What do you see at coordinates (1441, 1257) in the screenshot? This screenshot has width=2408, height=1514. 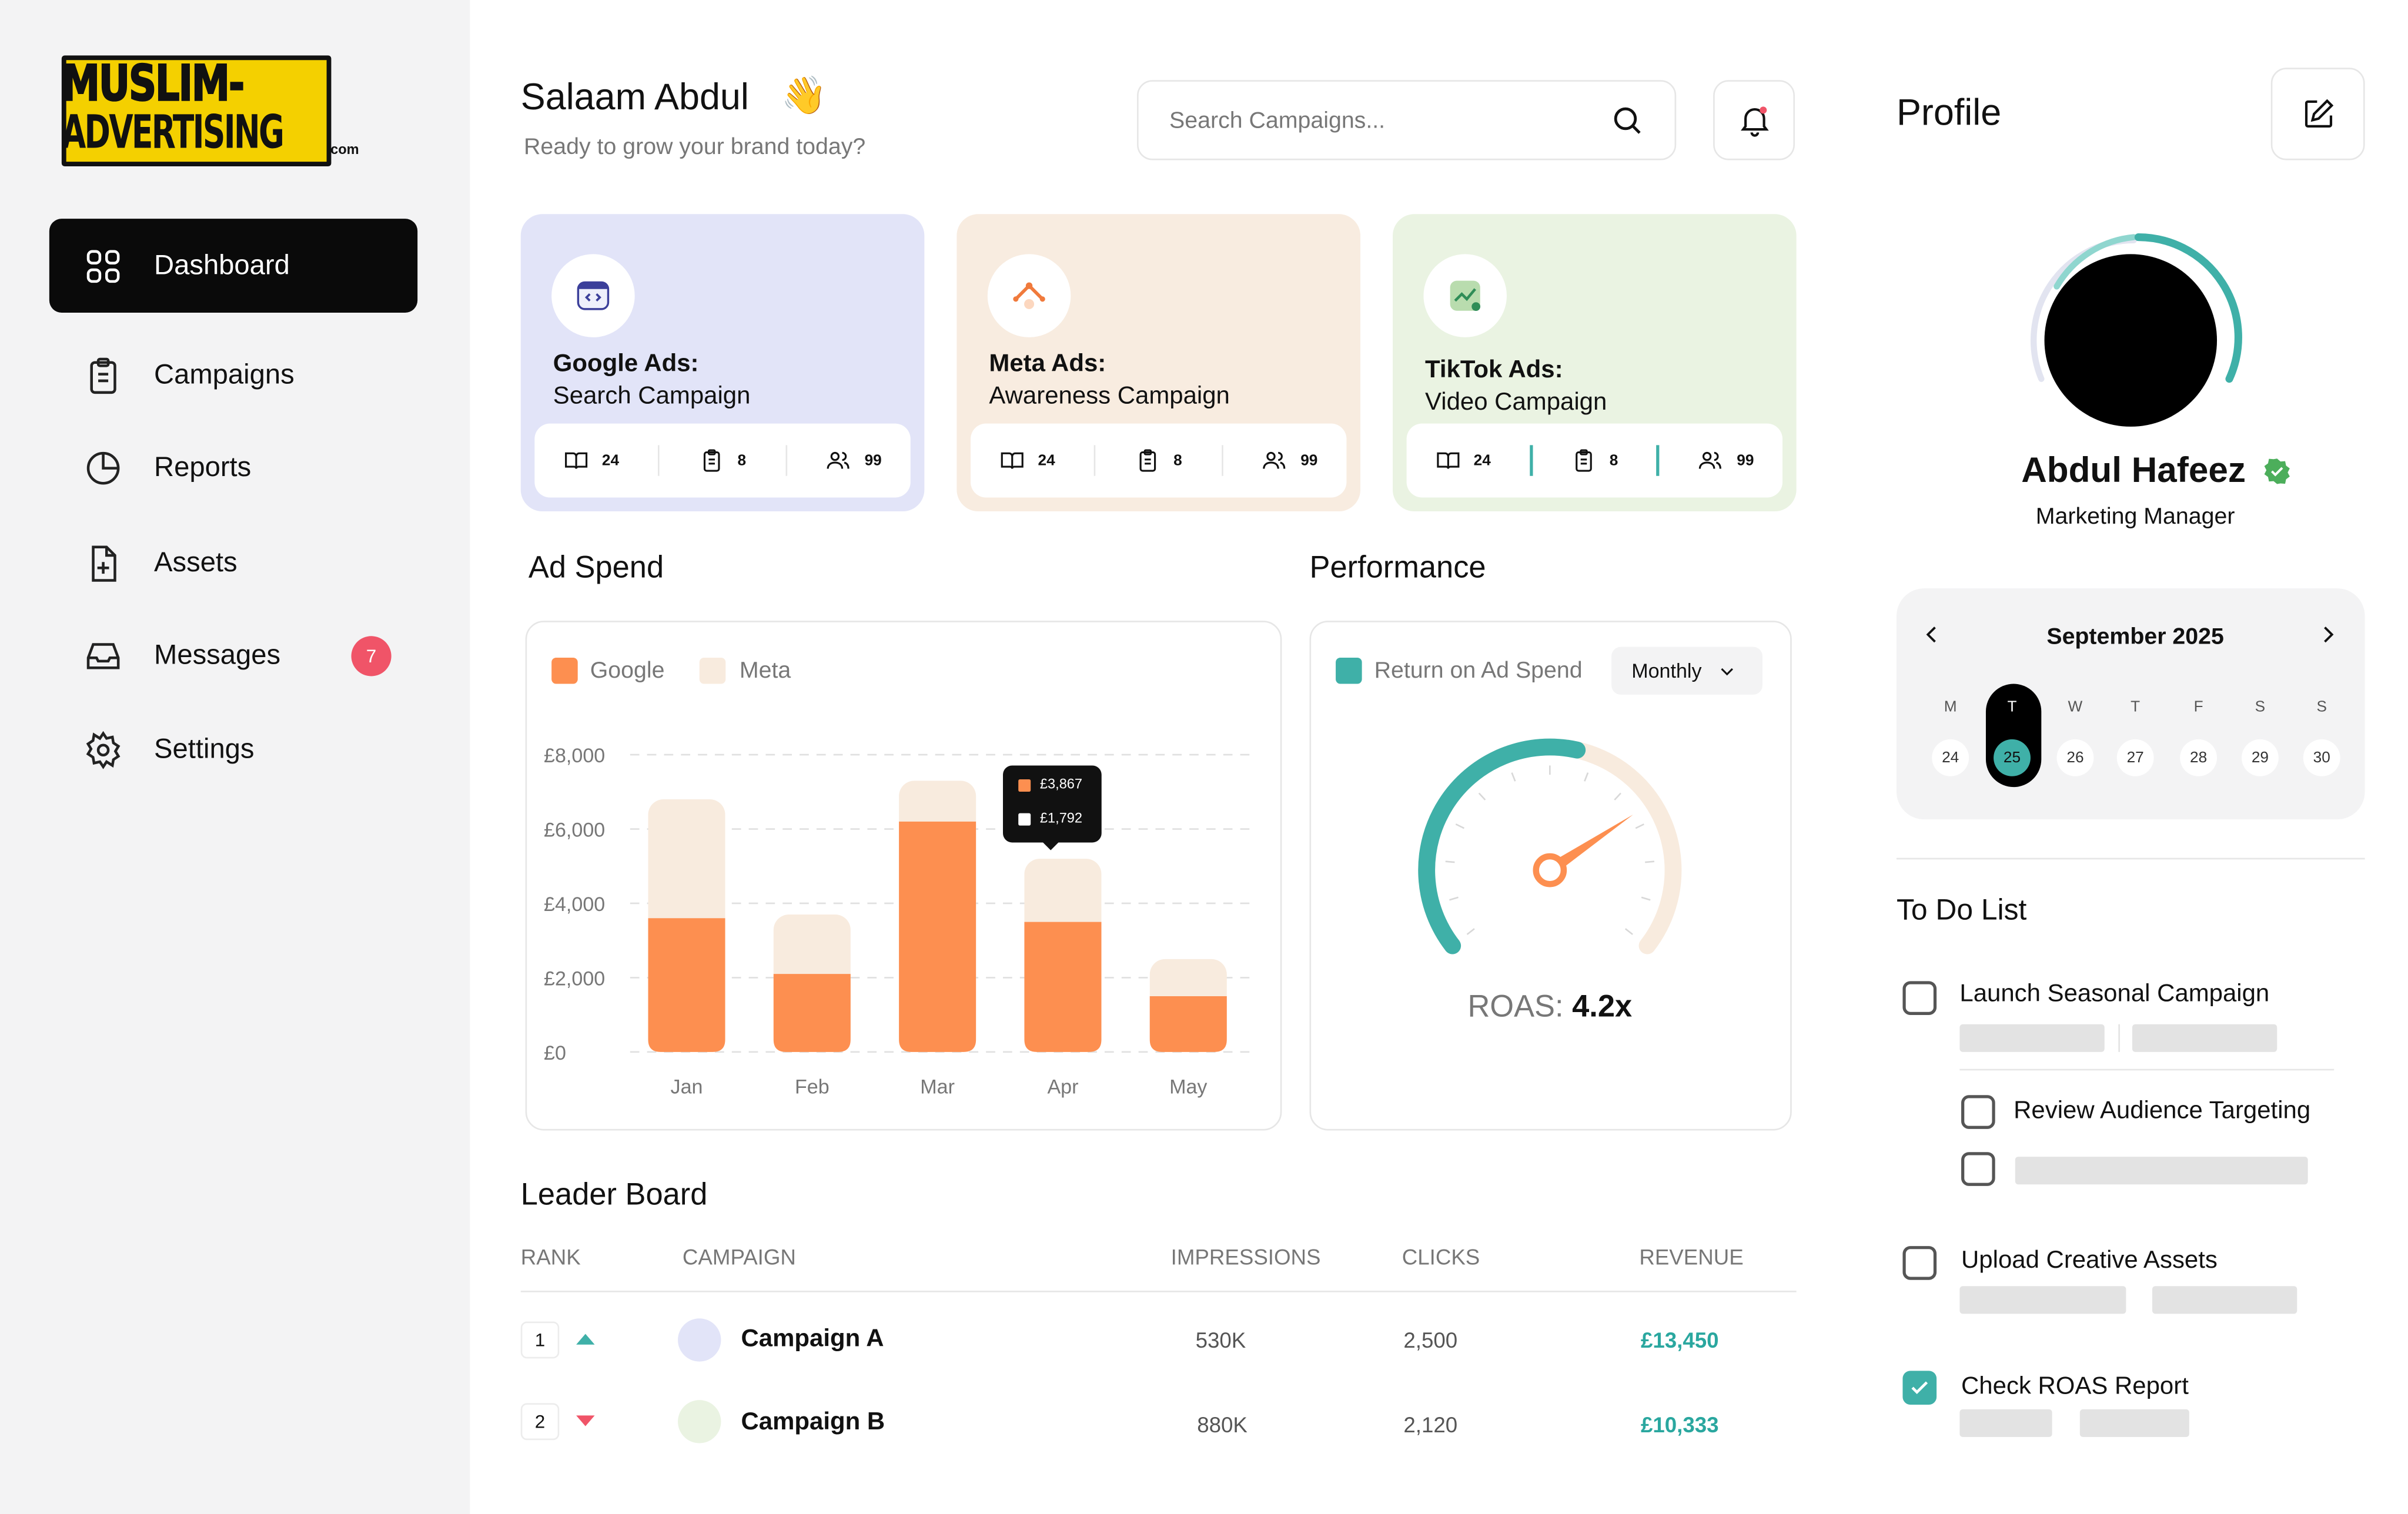 I see `column-header-clicks: CLICKS` at bounding box center [1441, 1257].